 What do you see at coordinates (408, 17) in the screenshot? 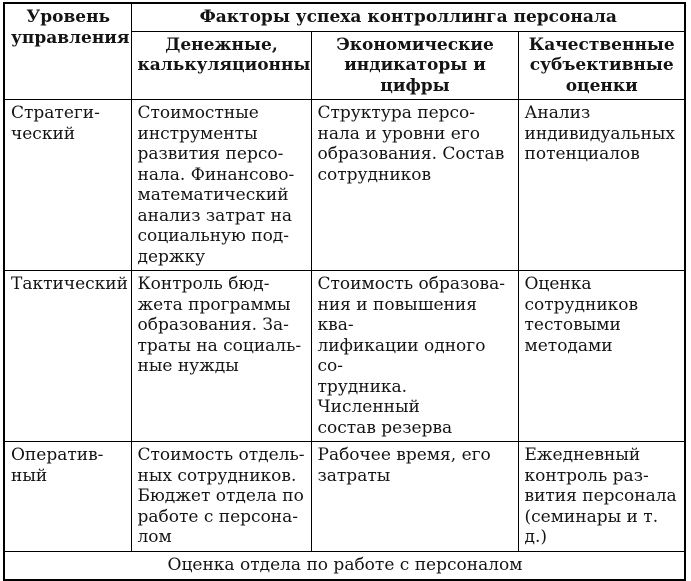
I see `header-cell-success-factors-title: Факторы успеха контроллинга персонала` at bounding box center [408, 17].